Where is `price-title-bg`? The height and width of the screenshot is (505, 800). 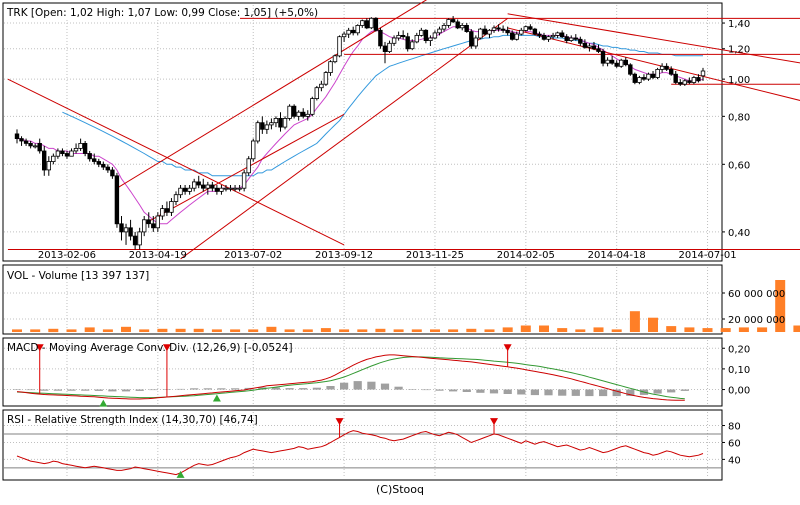 price-title-bg is located at coordinates (122, 12).